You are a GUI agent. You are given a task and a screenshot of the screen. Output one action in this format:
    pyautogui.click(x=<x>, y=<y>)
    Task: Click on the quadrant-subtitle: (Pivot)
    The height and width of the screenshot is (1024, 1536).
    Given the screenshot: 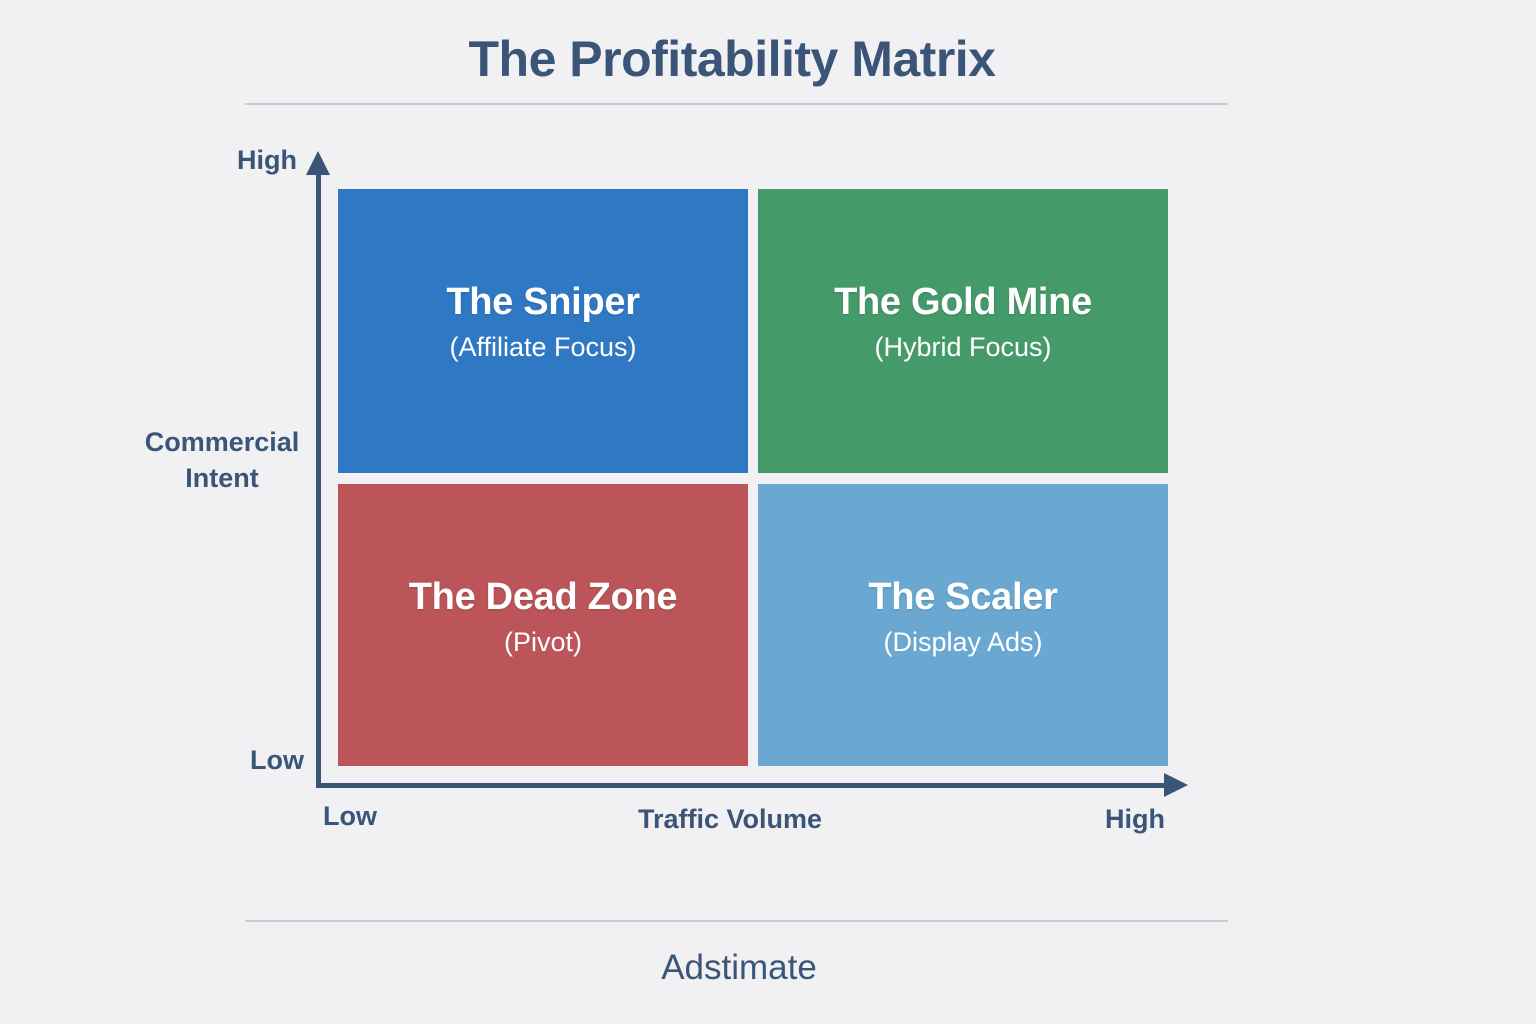 What is the action you would take?
    pyautogui.click(x=542, y=642)
    